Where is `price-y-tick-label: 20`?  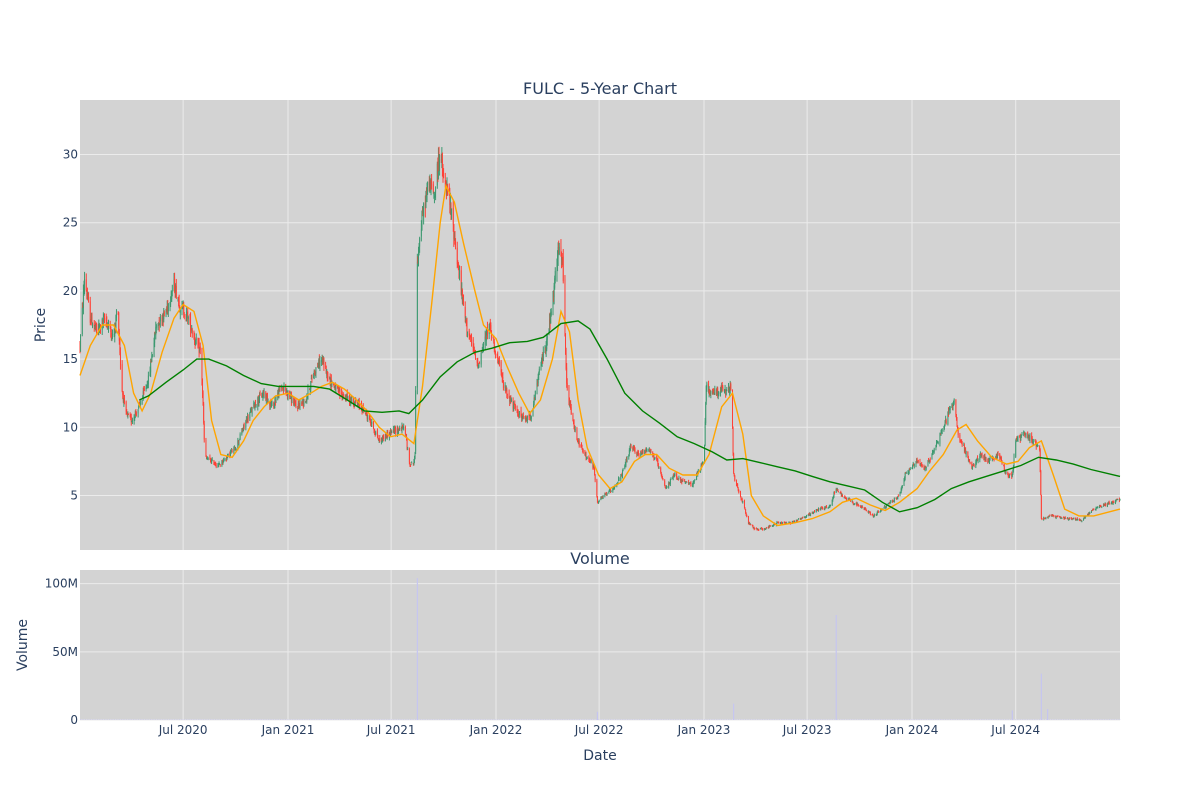 price-y-tick-label: 20 is located at coordinates (70, 291).